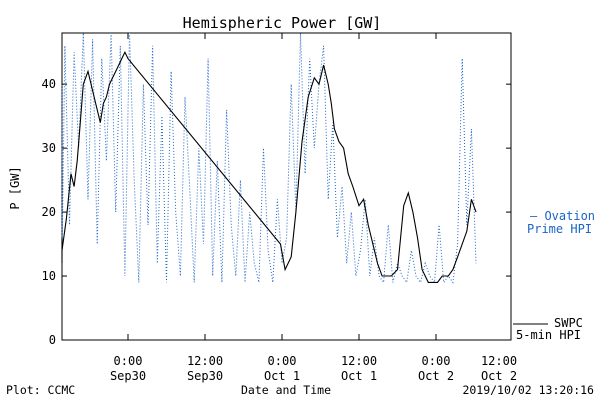 The height and width of the screenshot is (400, 600). What do you see at coordinates (49, 148) in the screenshot?
I see `y-tick-label: 30` at bounding box center [49, 148].